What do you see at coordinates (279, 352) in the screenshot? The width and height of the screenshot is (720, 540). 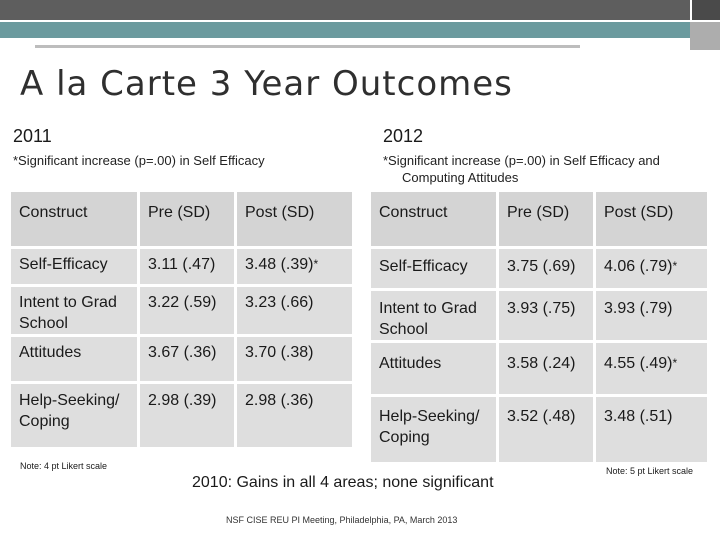 I see `post-score-value: 3.70 (.38)` at bounding box center [279, 352].